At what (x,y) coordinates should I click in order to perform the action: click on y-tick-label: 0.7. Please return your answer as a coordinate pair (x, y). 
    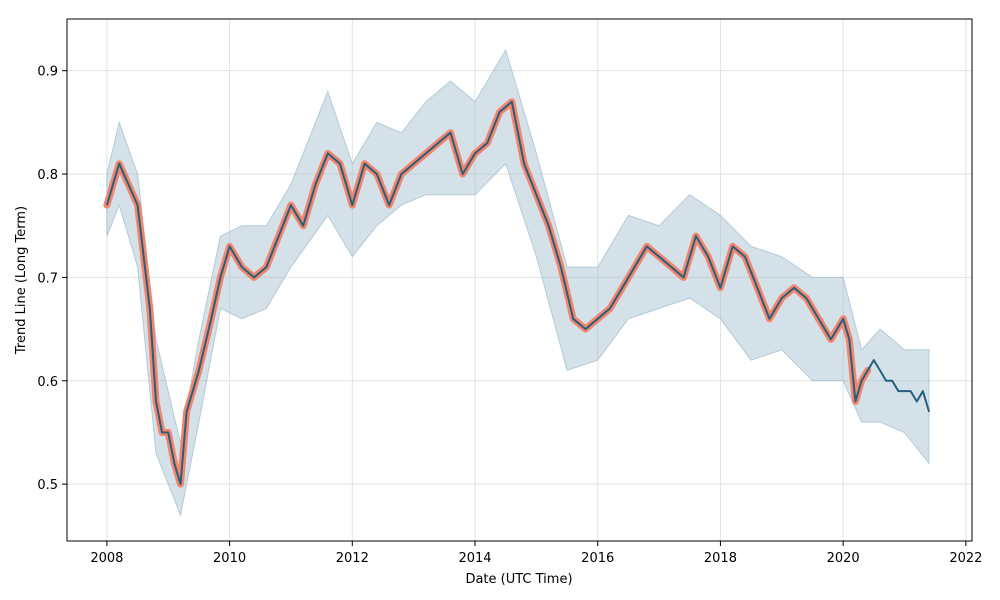
    Looking at the image, I should click on (47, 278).